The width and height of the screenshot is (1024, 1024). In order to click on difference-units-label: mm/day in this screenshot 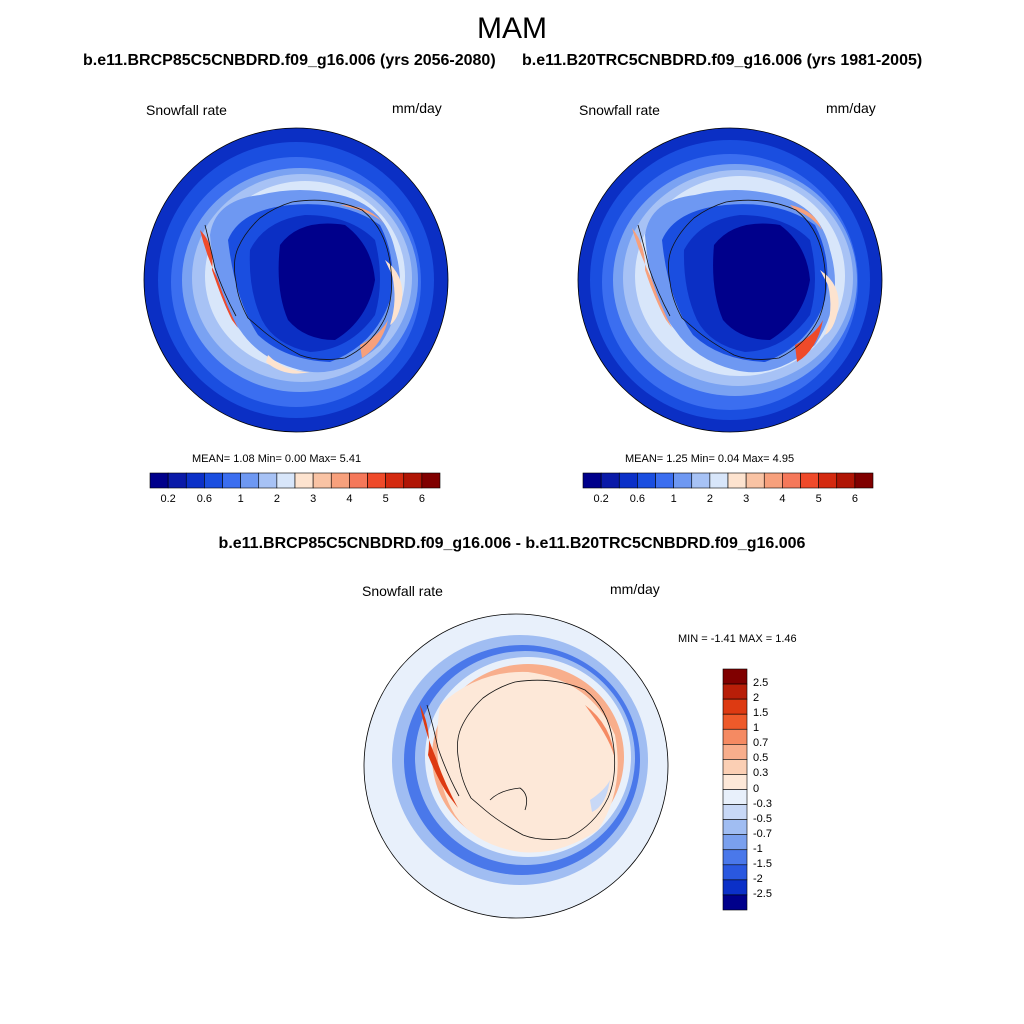, I will do `click(635, 589)`.